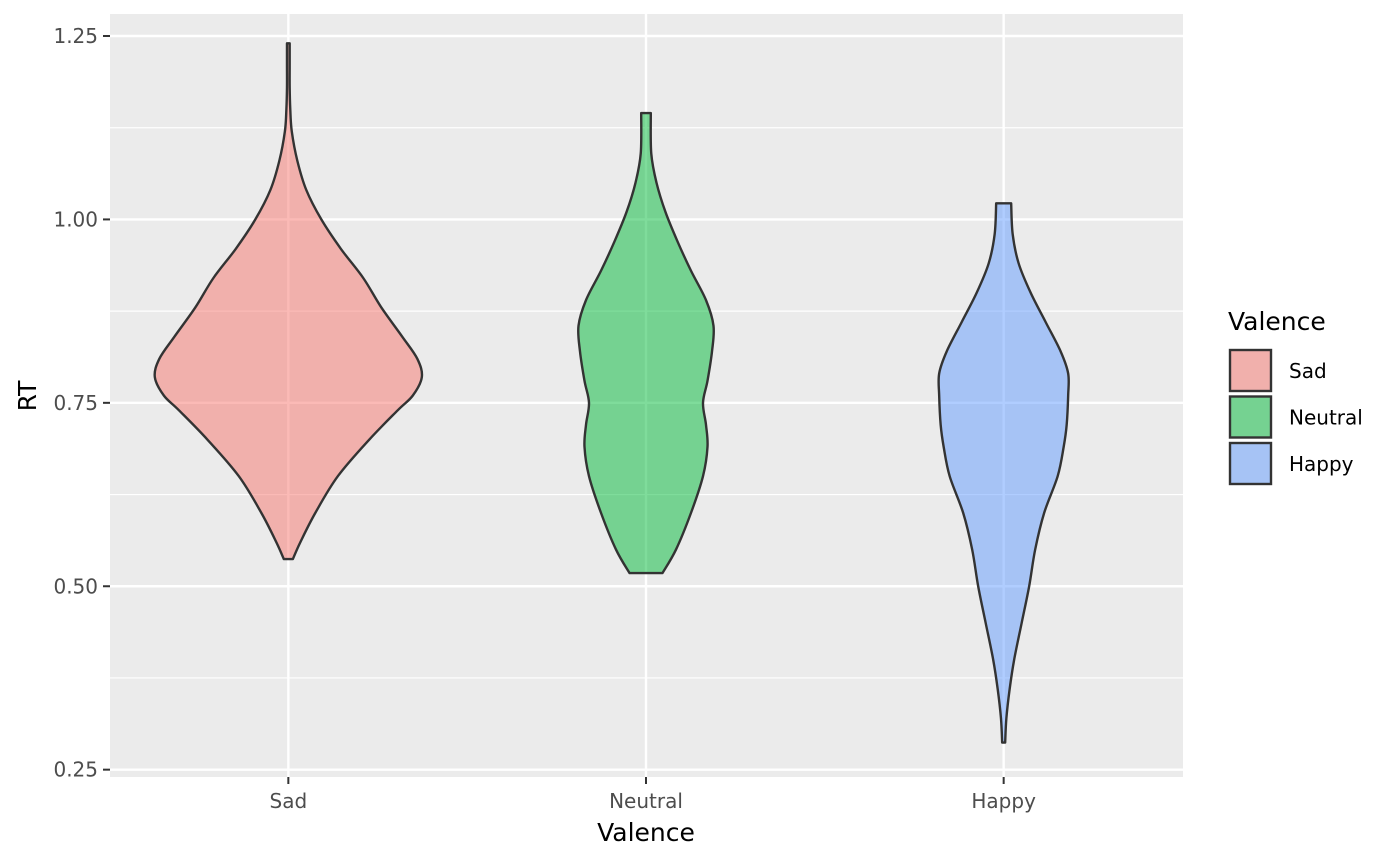 Image resolution: width=1400 pixels, height=865 pixels. I want to click on legend-label: Sad, so click(1308, 371).